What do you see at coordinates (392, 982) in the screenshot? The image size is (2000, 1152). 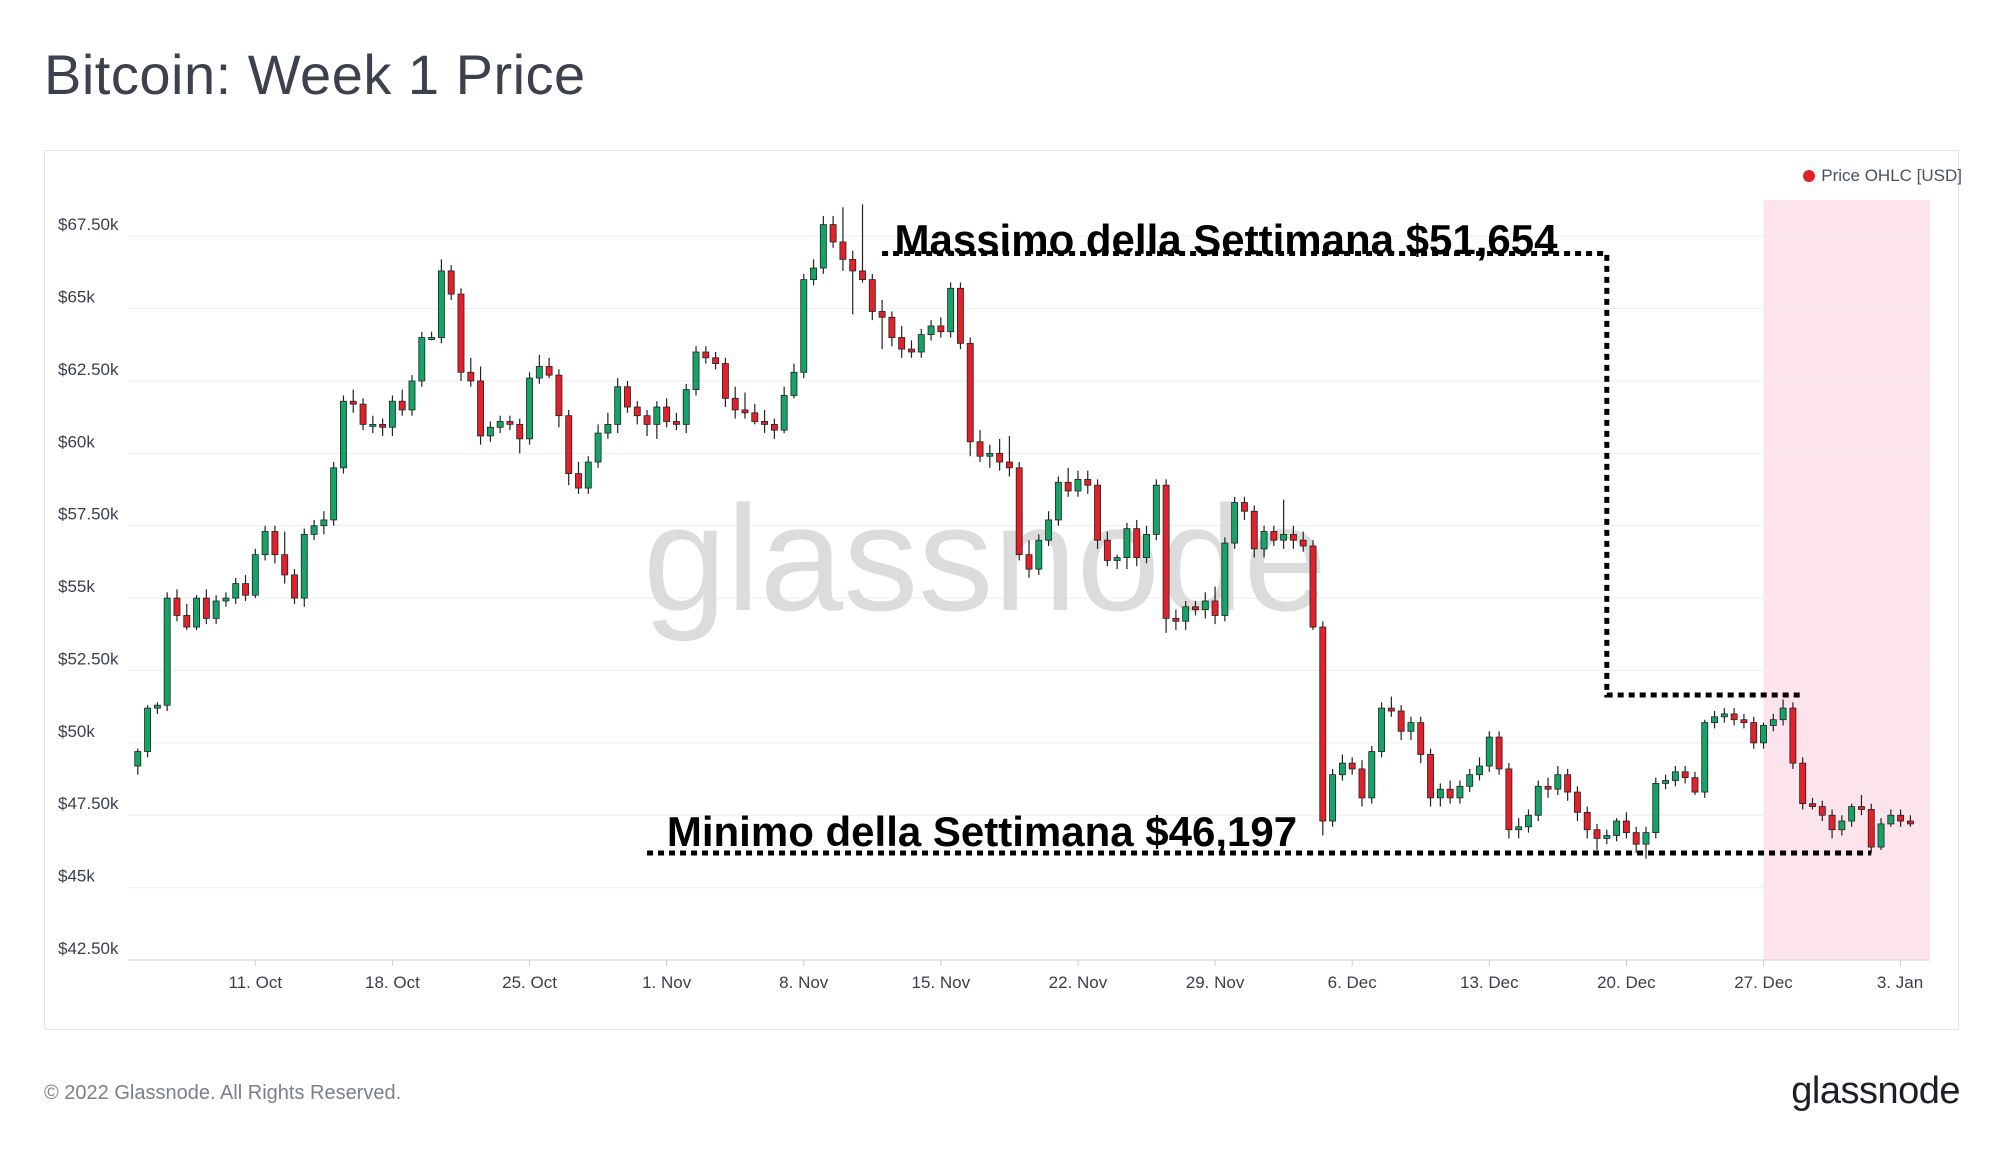 I see `x-tick-label: 18. Oct` at bounding box center [392, 982].